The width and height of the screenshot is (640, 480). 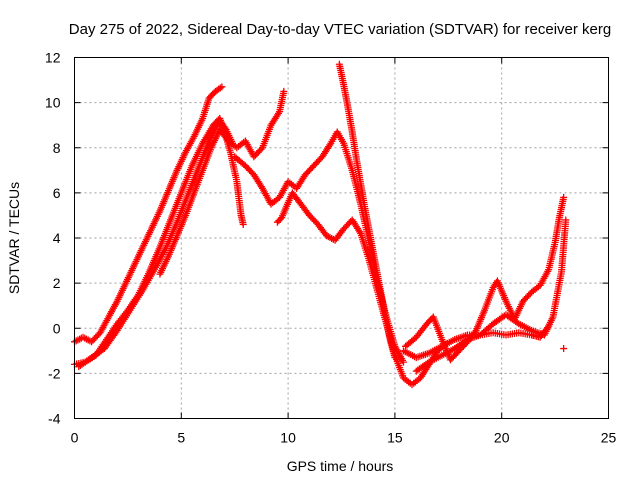 What do you see at coordinates (57, 328) in the screenshot?
I see `y-tick-label: 0` at bounding box center [57, 328].